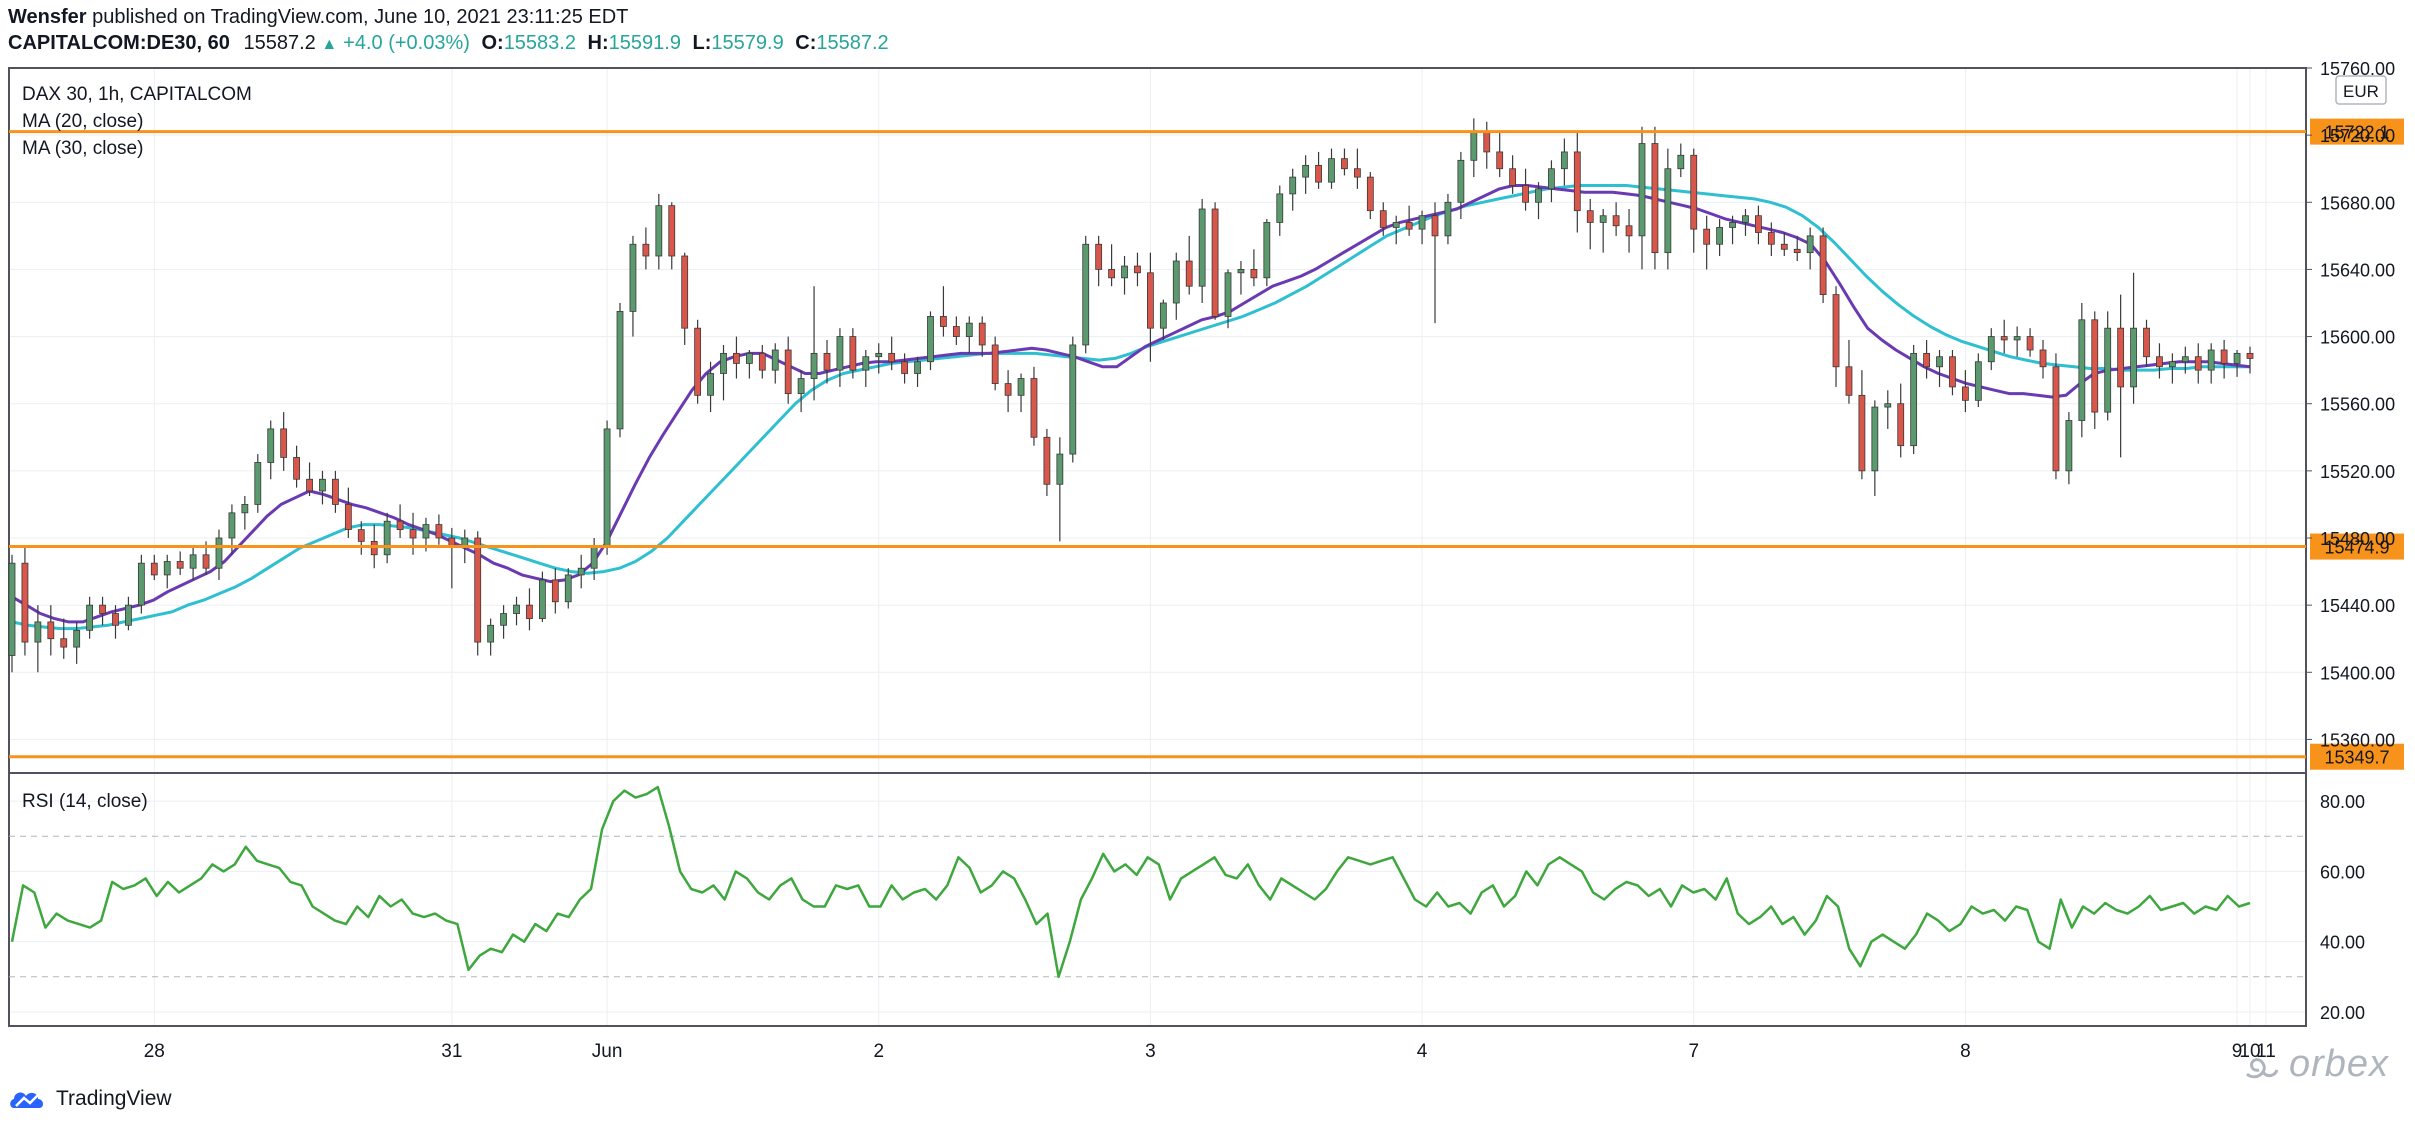 Image resolution: width=2415 pixels, height=1127 pixels. Describe the element at coordinates (90, 1099) in the screenshot. I see `tradingview-logo: TradingView` at that location.